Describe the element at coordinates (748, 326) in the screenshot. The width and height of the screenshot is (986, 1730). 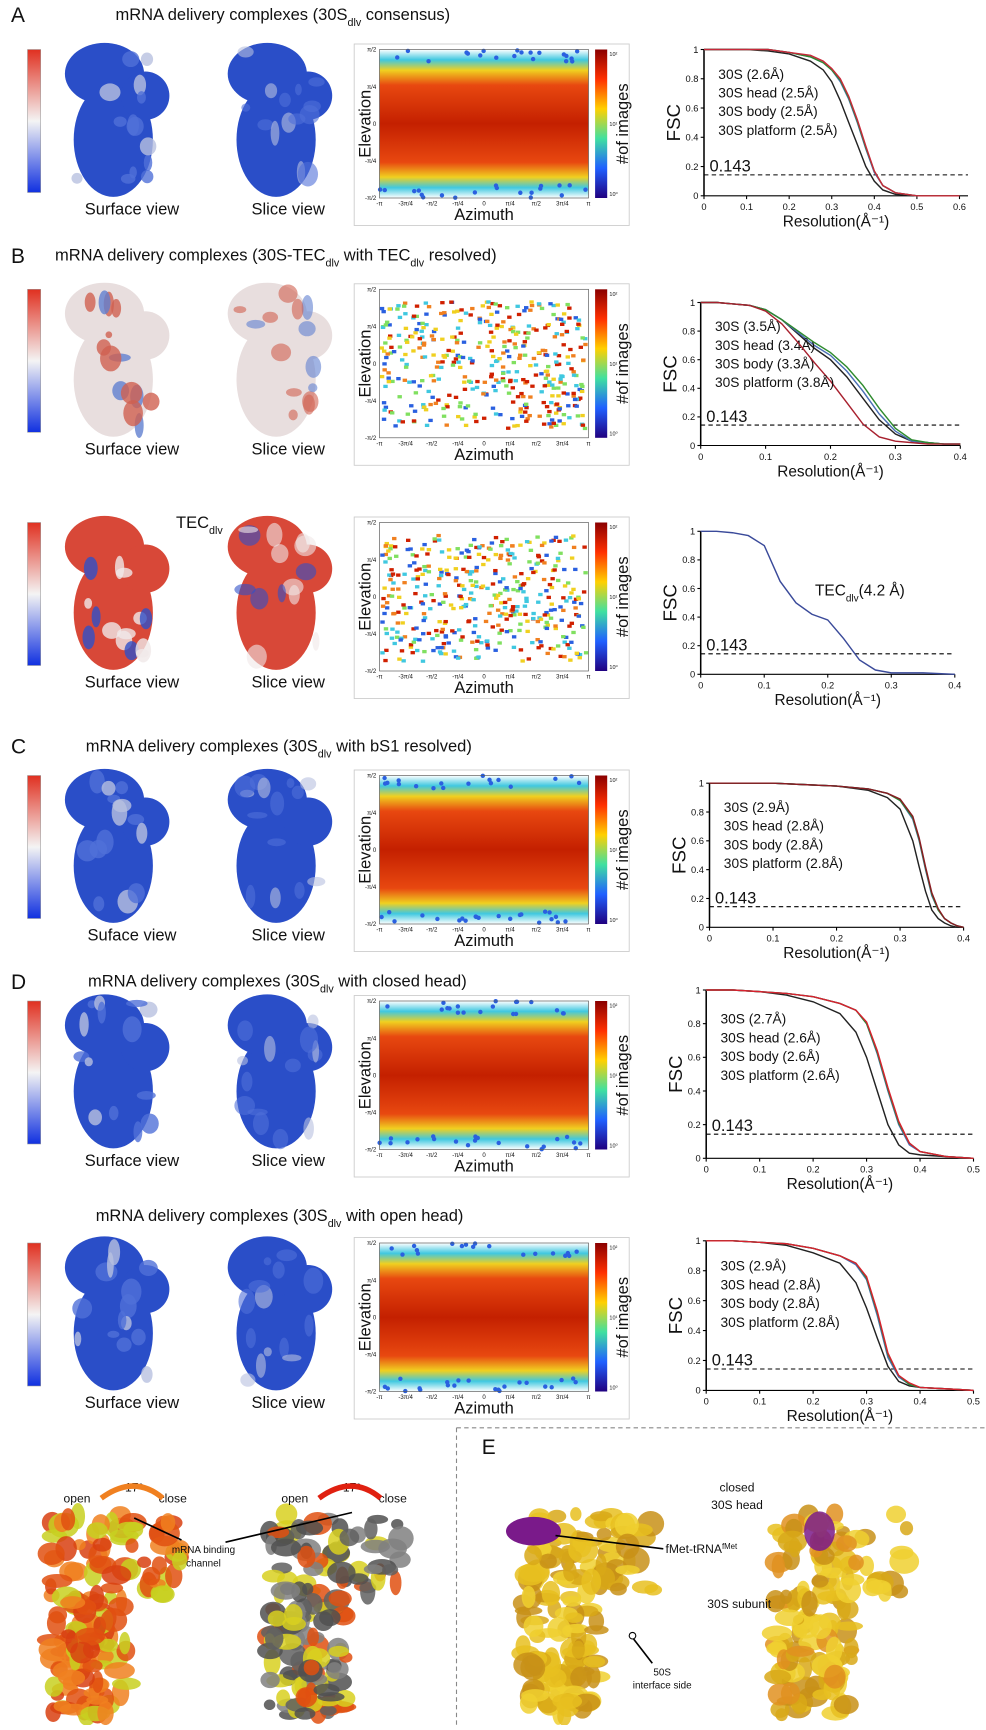
I see `legend-entry: 30S (3.5Å)` at that location.